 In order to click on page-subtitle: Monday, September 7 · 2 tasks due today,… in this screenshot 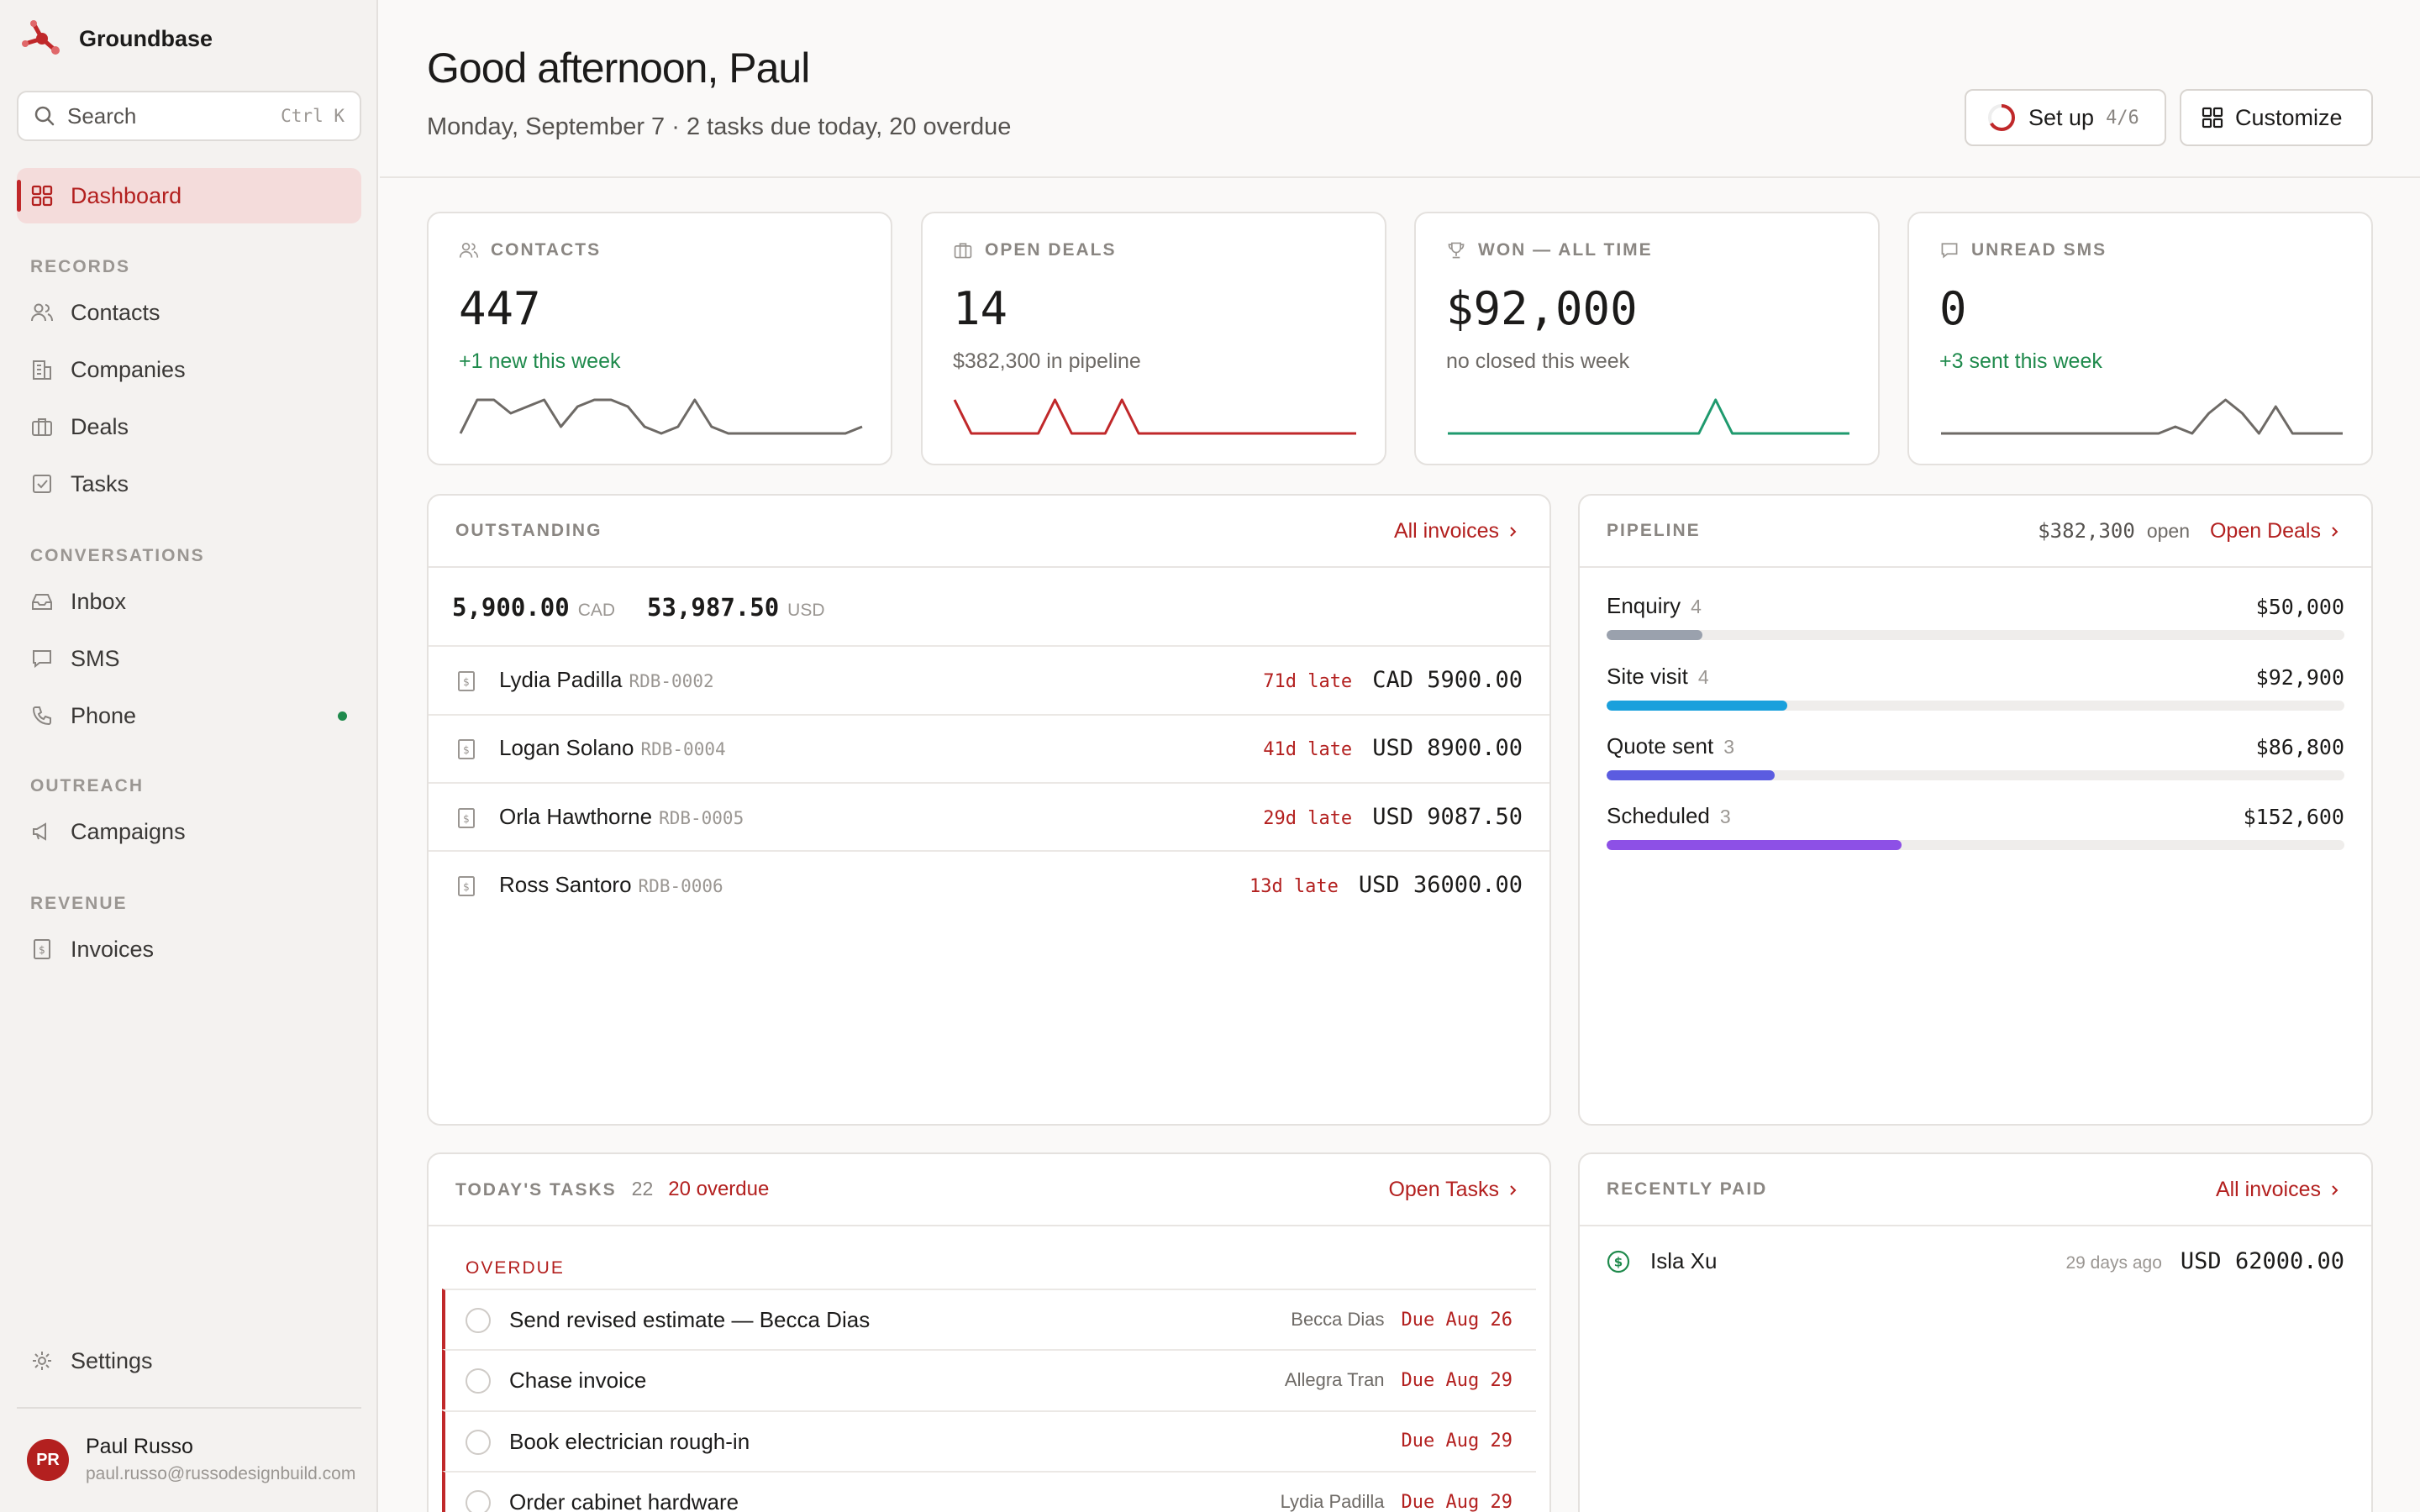, I will do `click(719, 126)`.